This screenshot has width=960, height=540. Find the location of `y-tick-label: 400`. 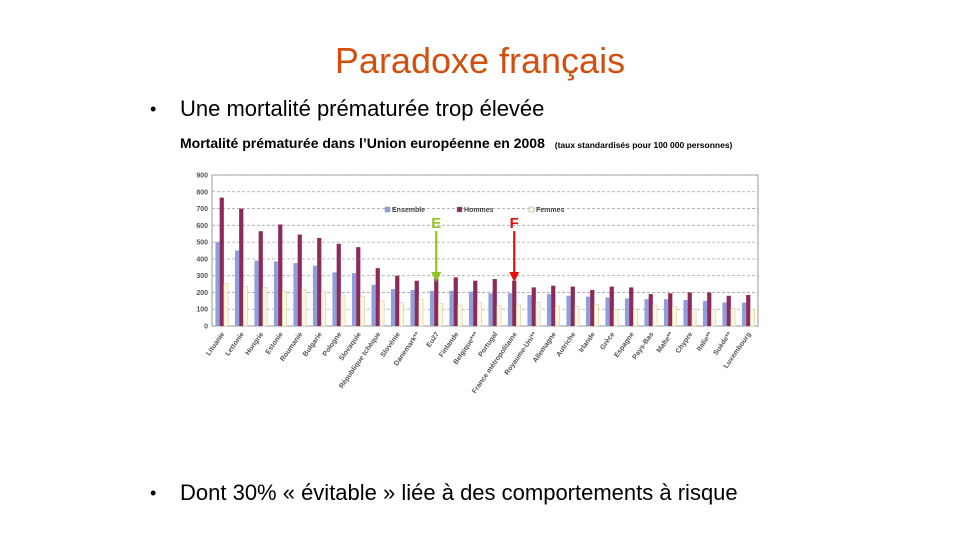

y-tick-label: 400 is located at coordinates (202, 259).